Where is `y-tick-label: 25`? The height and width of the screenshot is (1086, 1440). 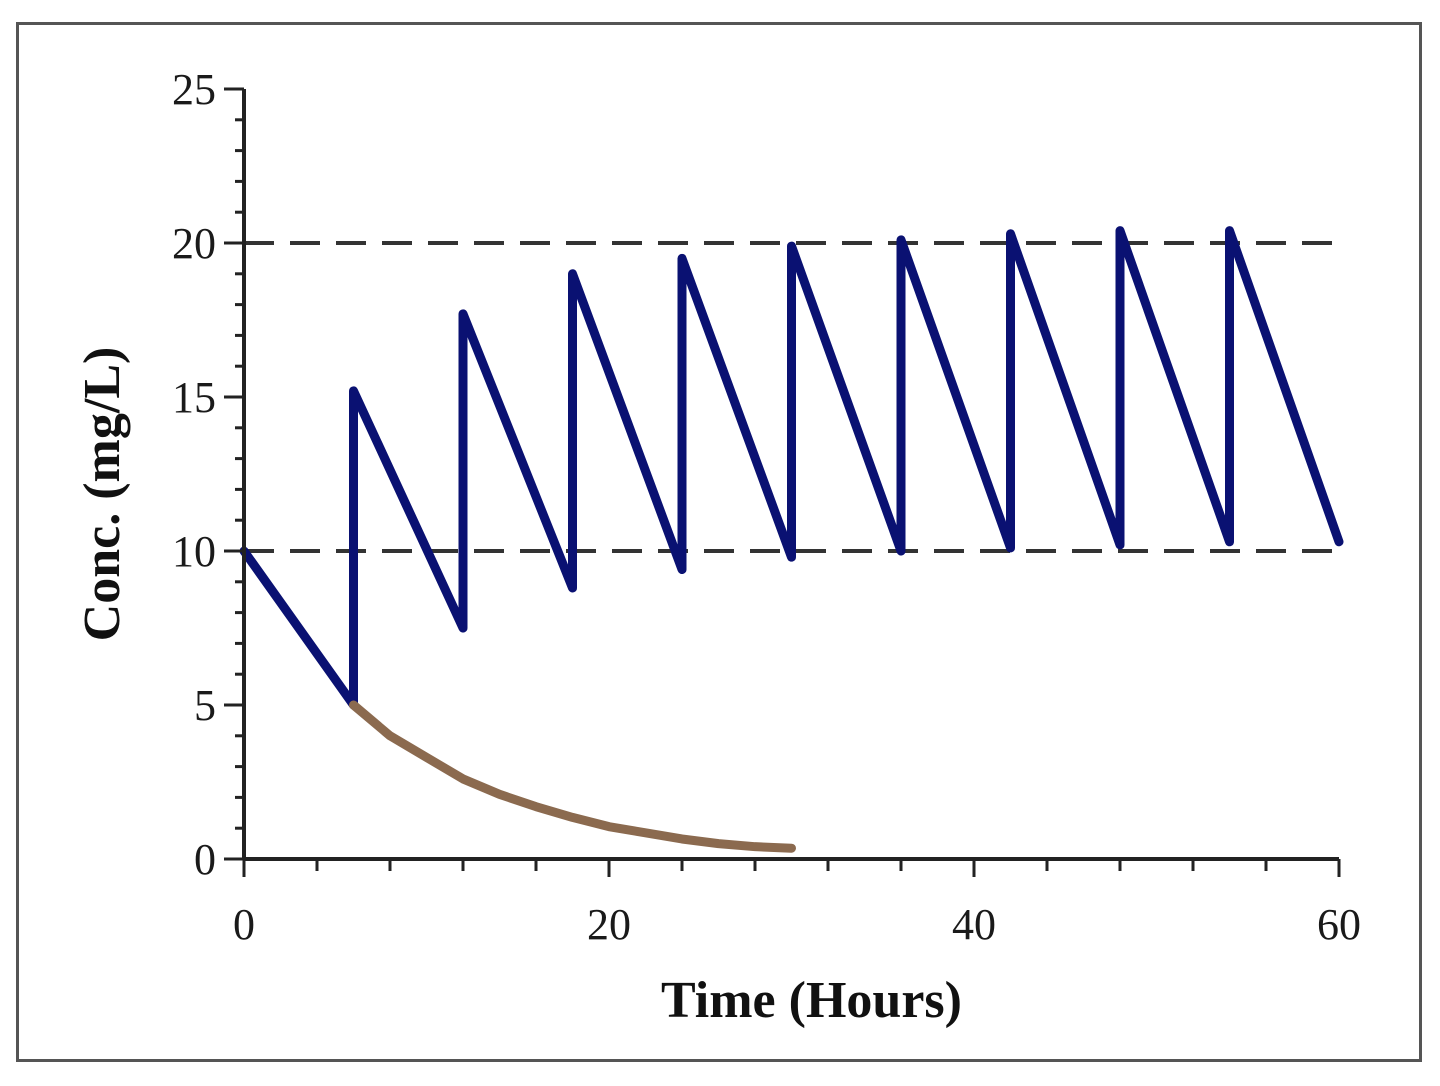 y-tick-label: 25 is located at coordinates (194, 89).